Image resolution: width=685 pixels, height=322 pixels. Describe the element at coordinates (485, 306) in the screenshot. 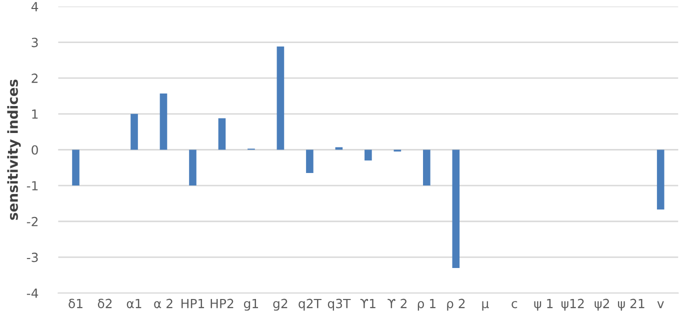

I see `x-tick-label: μ` at that location.